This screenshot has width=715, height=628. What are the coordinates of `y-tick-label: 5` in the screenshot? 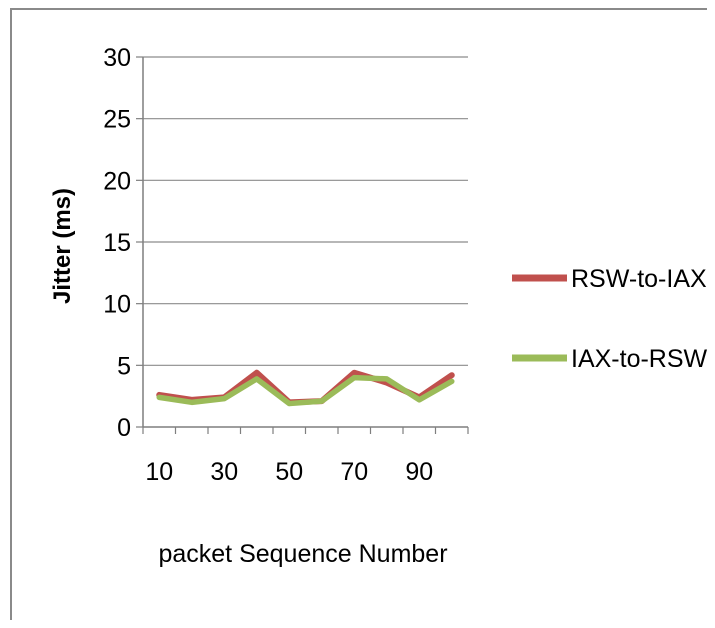 It's located at (124, 366).